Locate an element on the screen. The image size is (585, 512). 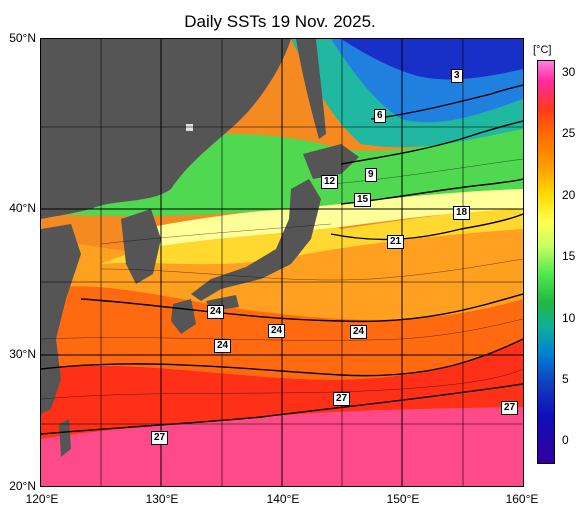
colorbar-tick-label: 10 is located at coordinates (569, 318).